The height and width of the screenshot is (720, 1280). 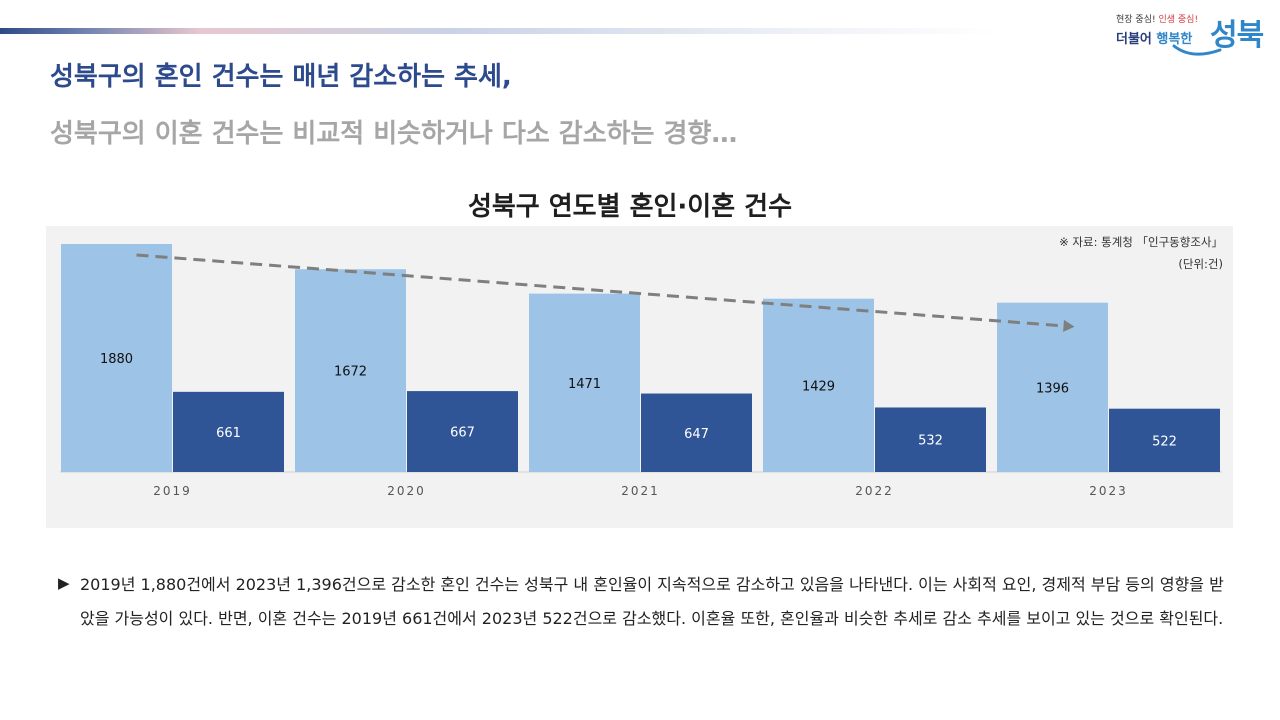 What do you see at coordinates (500, 31) in the screenshot?
I see `top-accent-bar` at bounding box center [500, 31].